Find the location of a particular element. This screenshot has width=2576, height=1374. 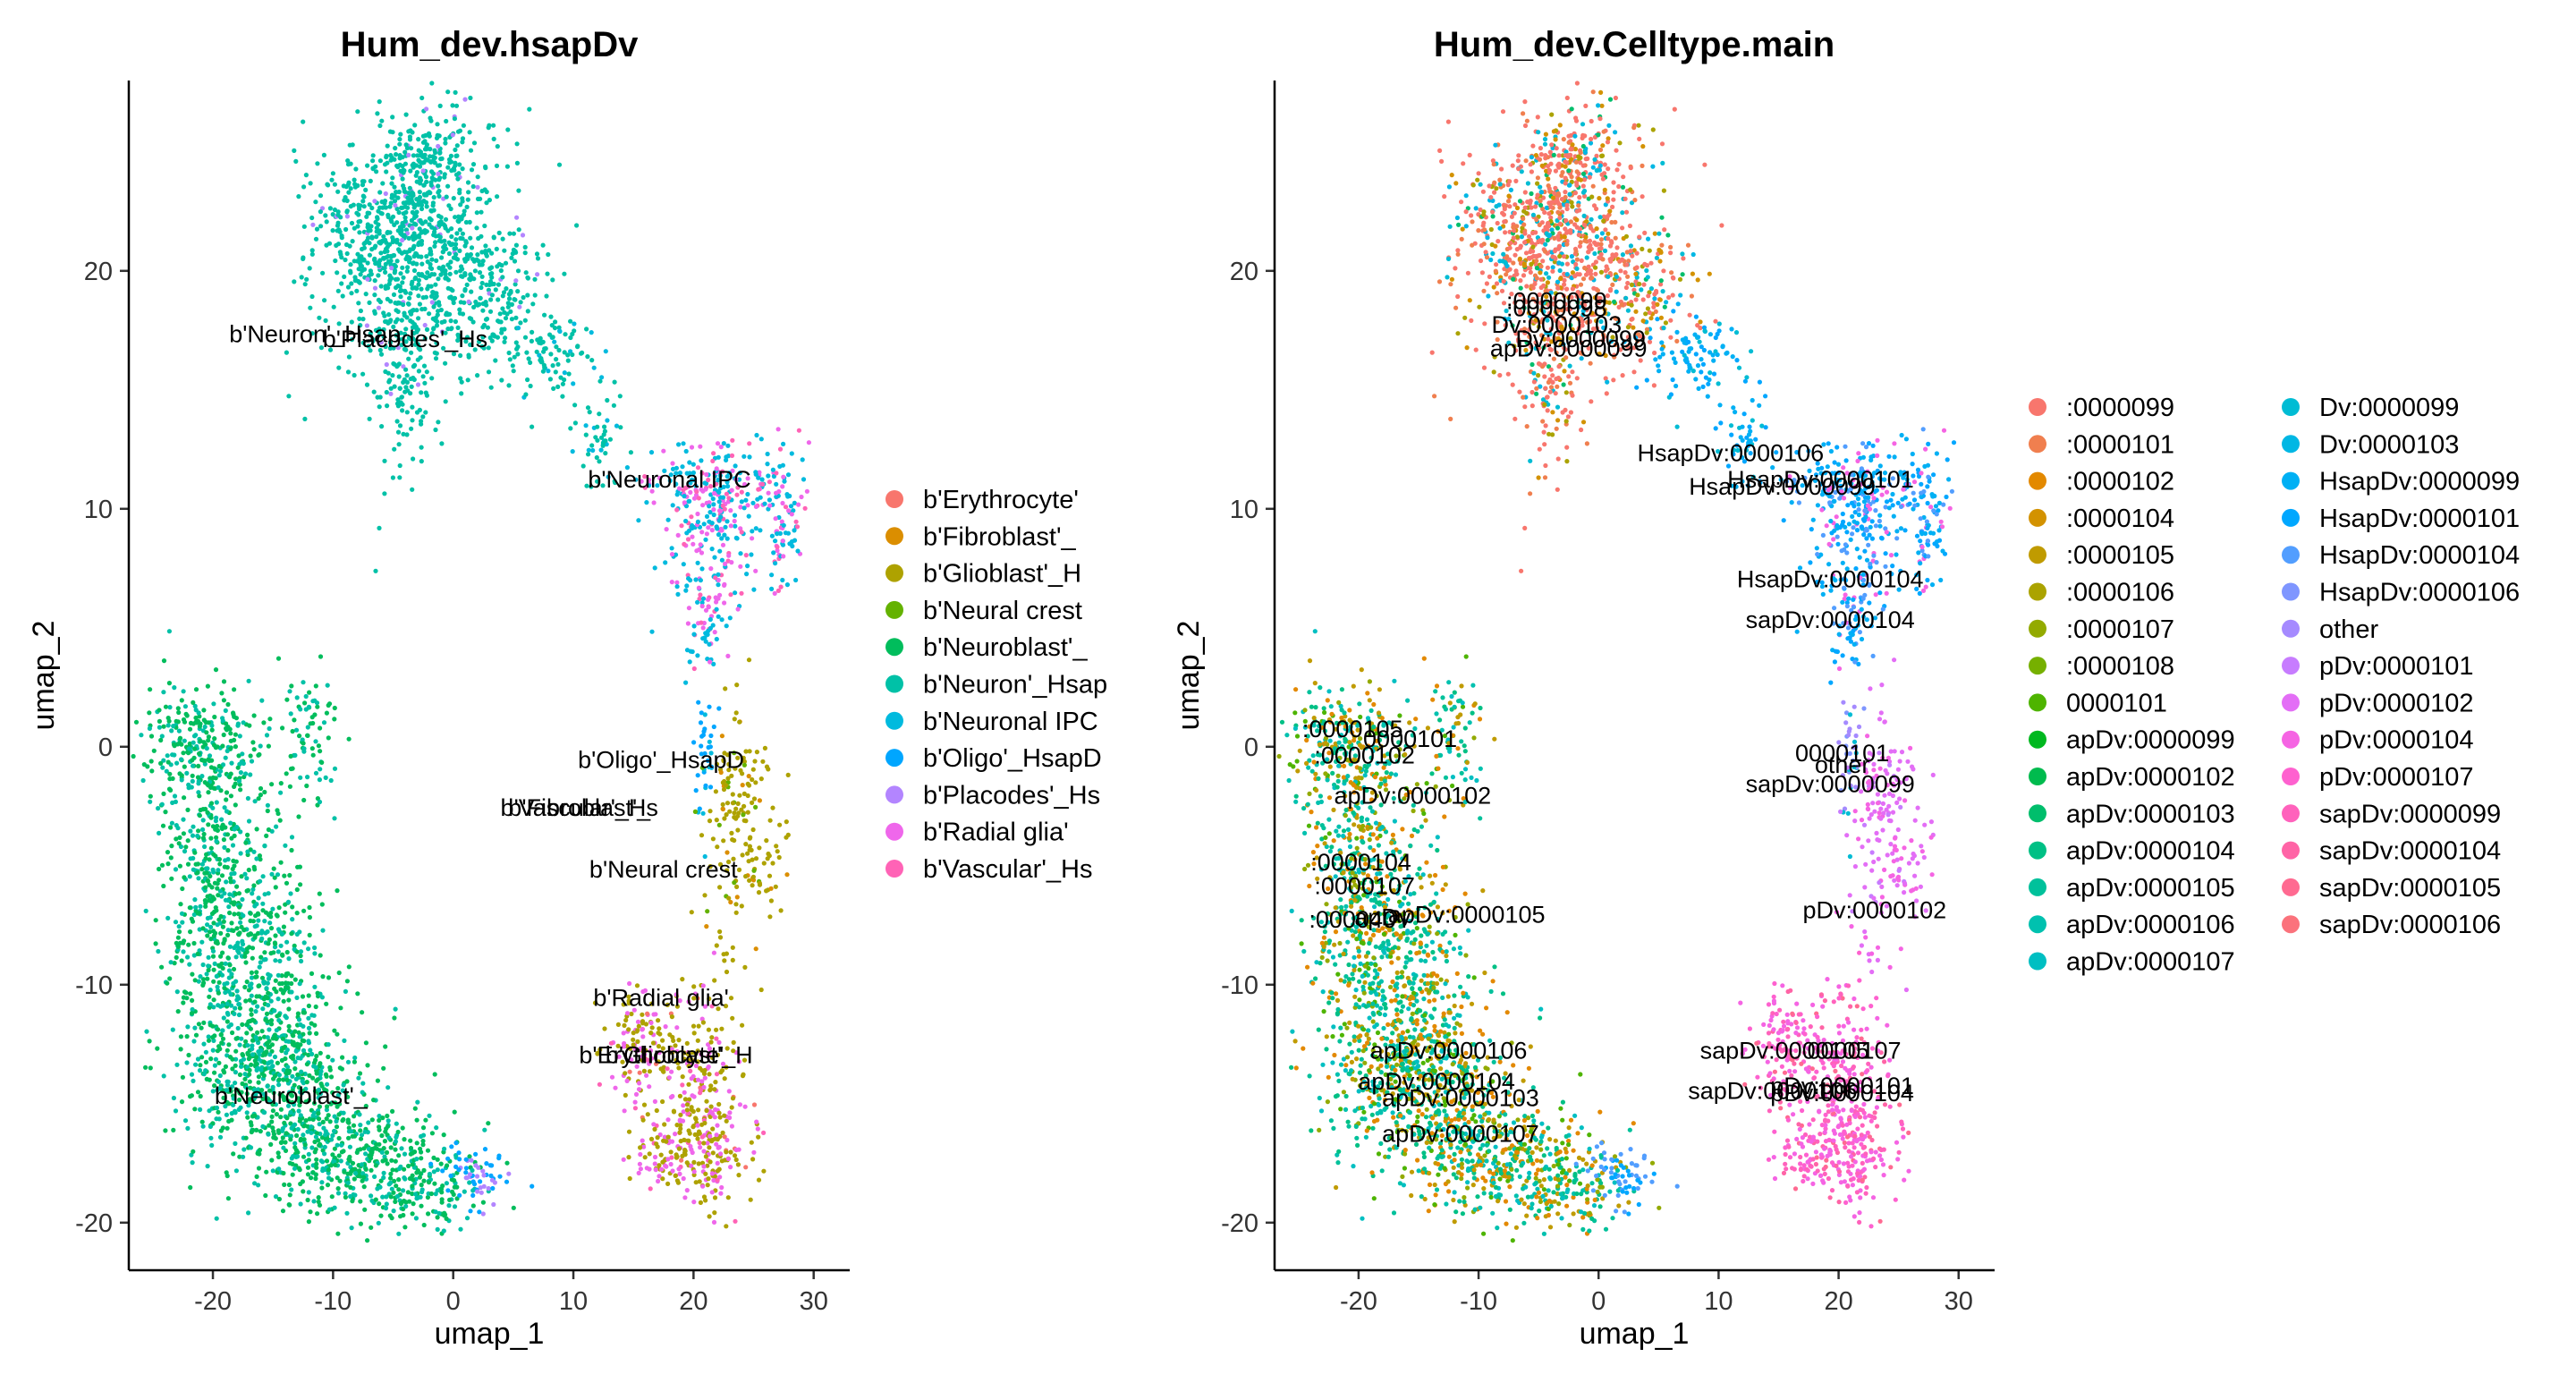

panel-title: Hum_dev.hsapDv is located at coordinates (490, 44).